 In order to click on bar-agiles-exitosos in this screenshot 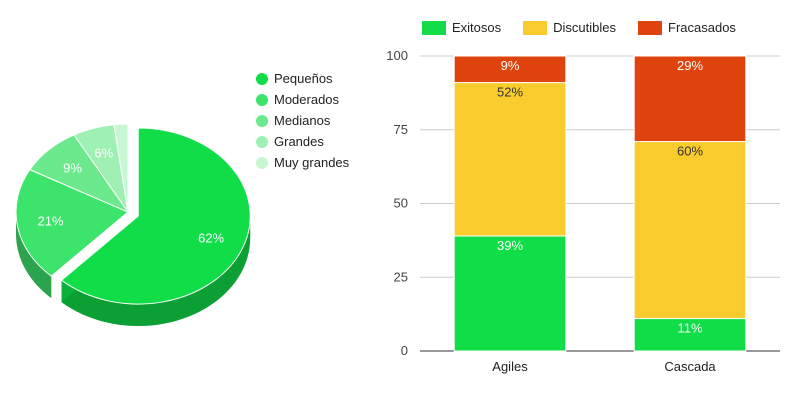, I will do `click(510, 293)`.